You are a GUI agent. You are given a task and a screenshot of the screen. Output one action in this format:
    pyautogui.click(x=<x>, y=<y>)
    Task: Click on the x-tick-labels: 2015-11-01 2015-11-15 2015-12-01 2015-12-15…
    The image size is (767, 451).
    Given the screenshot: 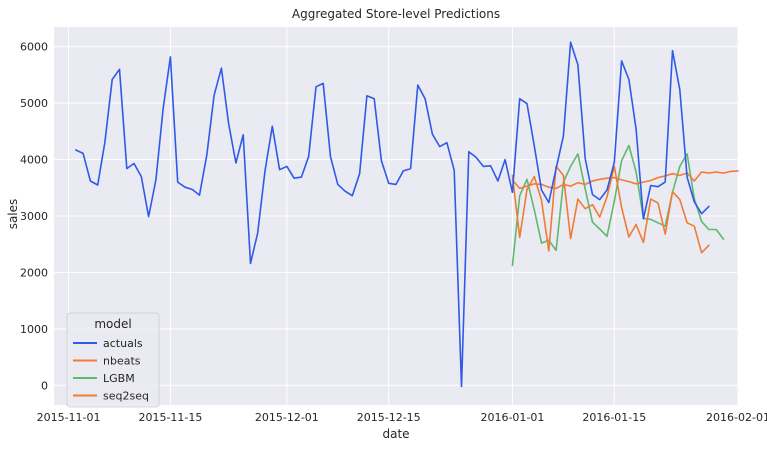 What is the action you would take?
    pyautogui.click(x=402, y=417)
    